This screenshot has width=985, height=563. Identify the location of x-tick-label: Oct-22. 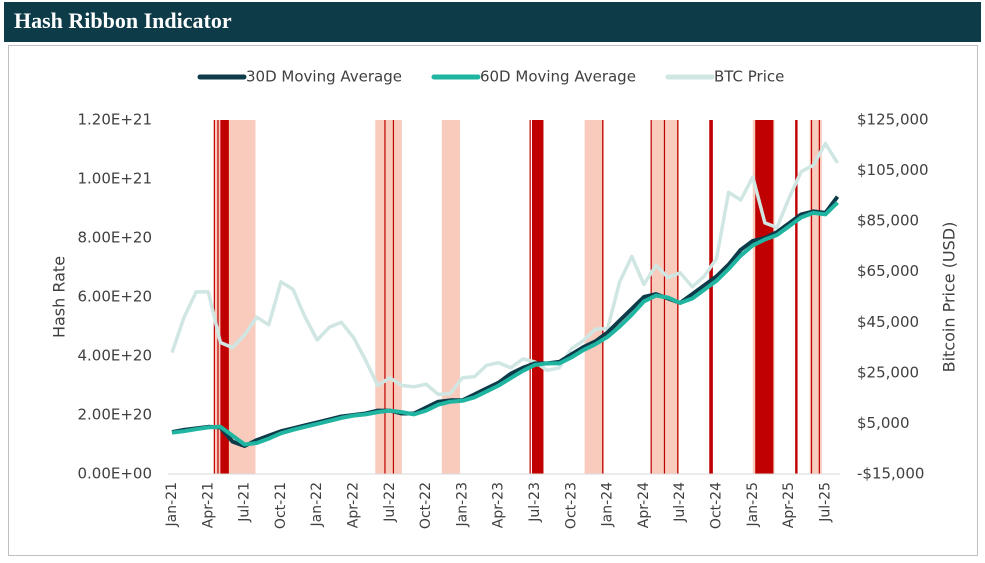
(426, 505).